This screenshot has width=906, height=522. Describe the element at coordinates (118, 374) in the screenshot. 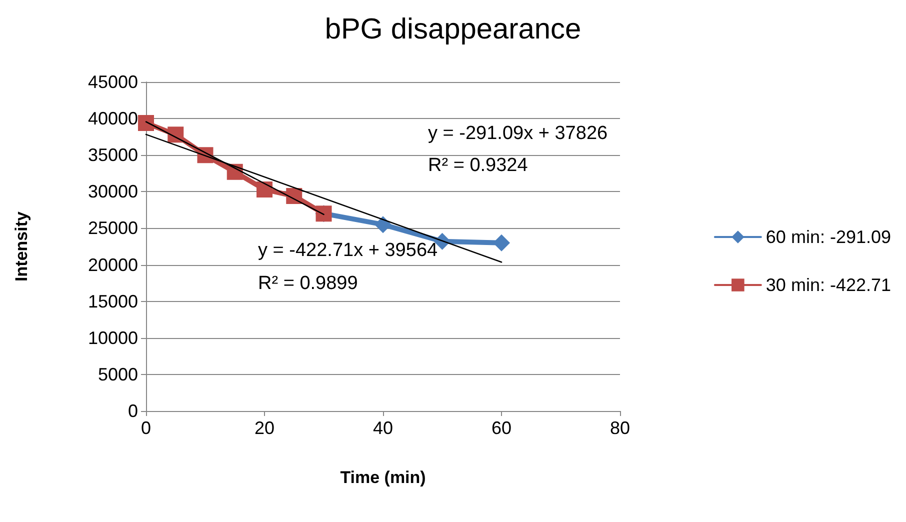

I see `y-tick-label: 5000` at that location.